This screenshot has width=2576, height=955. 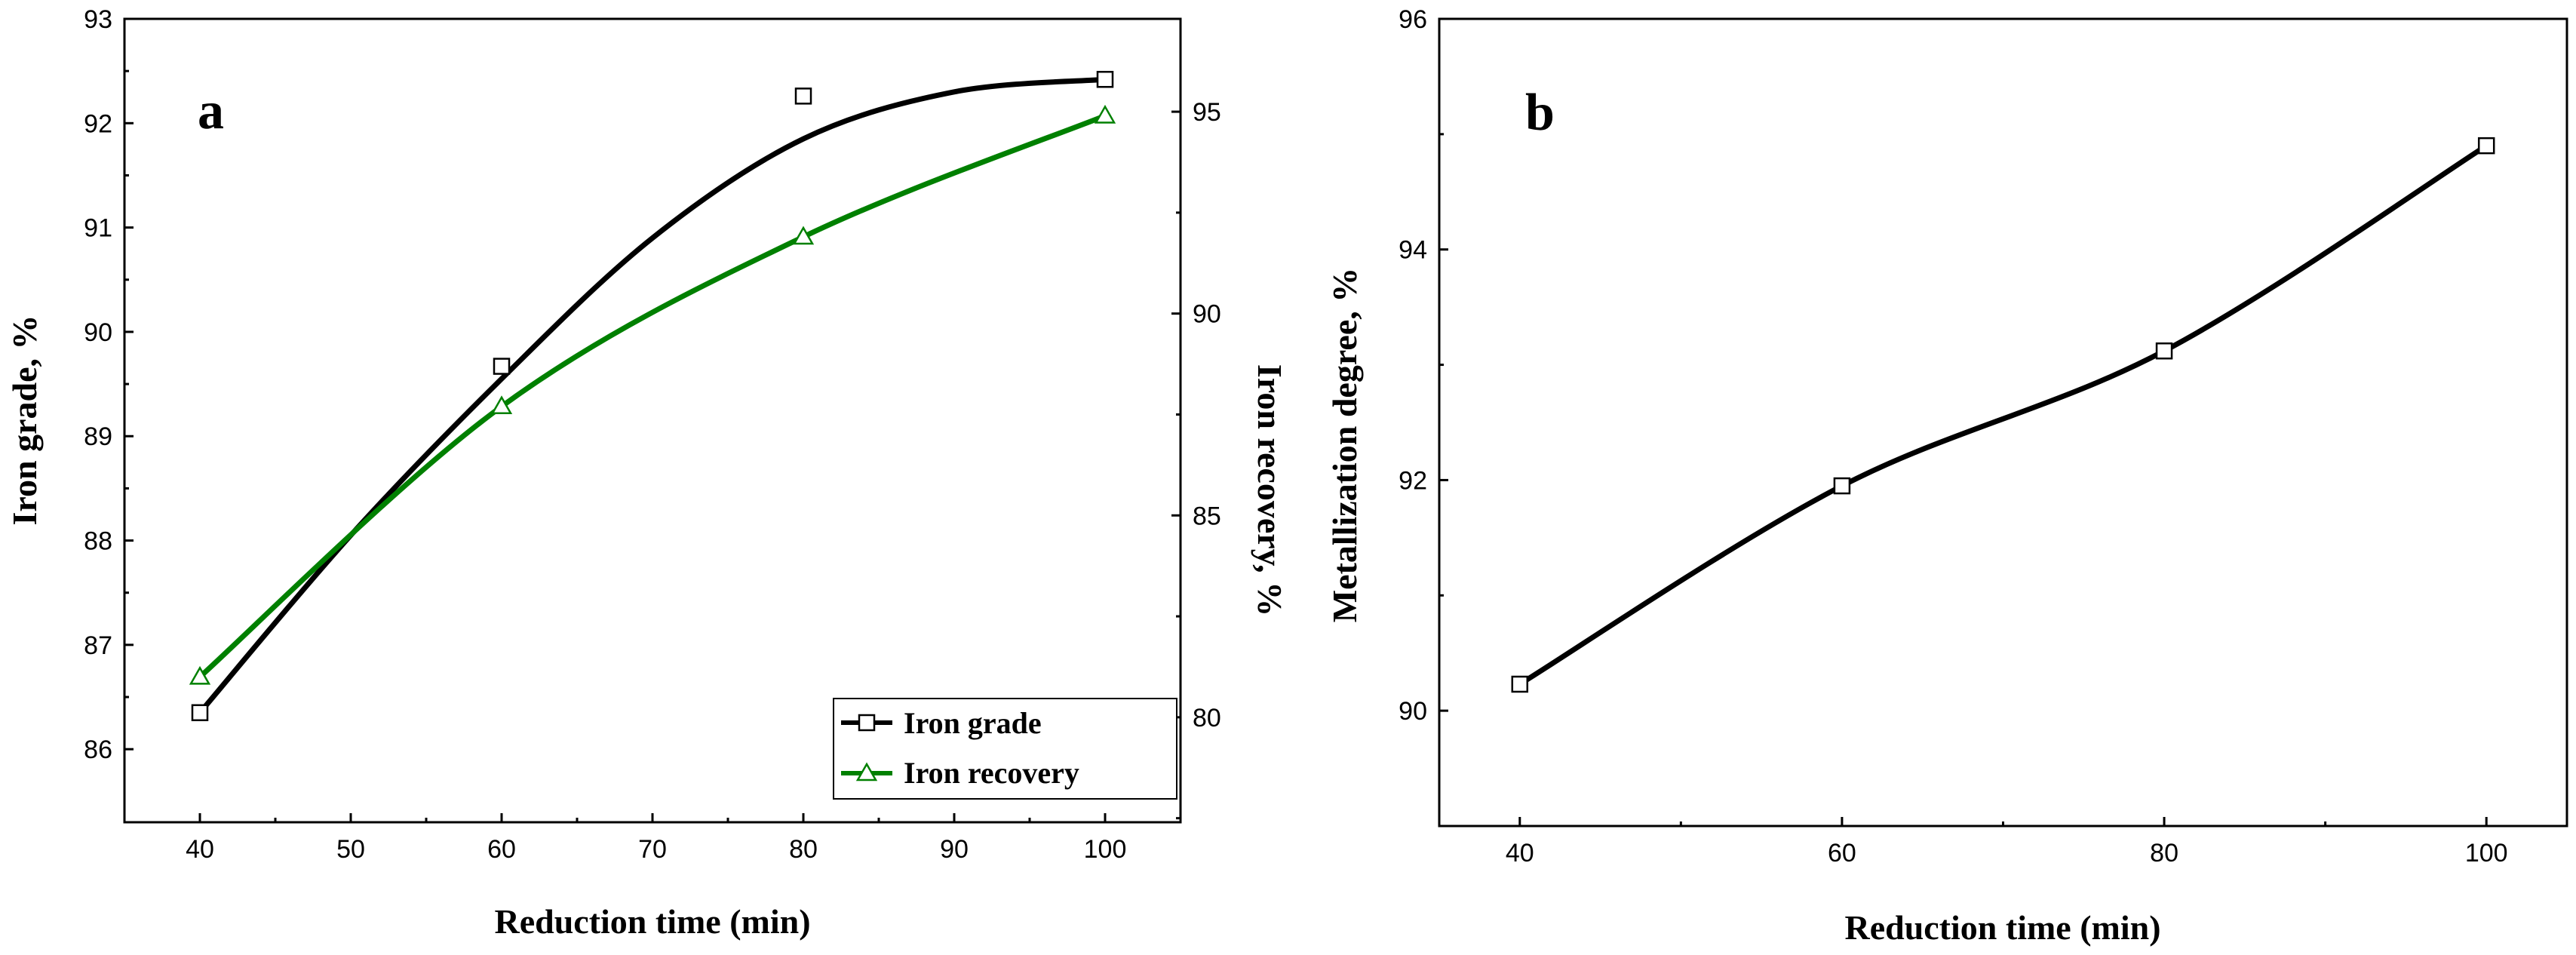 What do you see at coordinates (1207, 718) in the screenshot?
I see `right-y-tick-label: 80` at bounding box center [1207, 718].